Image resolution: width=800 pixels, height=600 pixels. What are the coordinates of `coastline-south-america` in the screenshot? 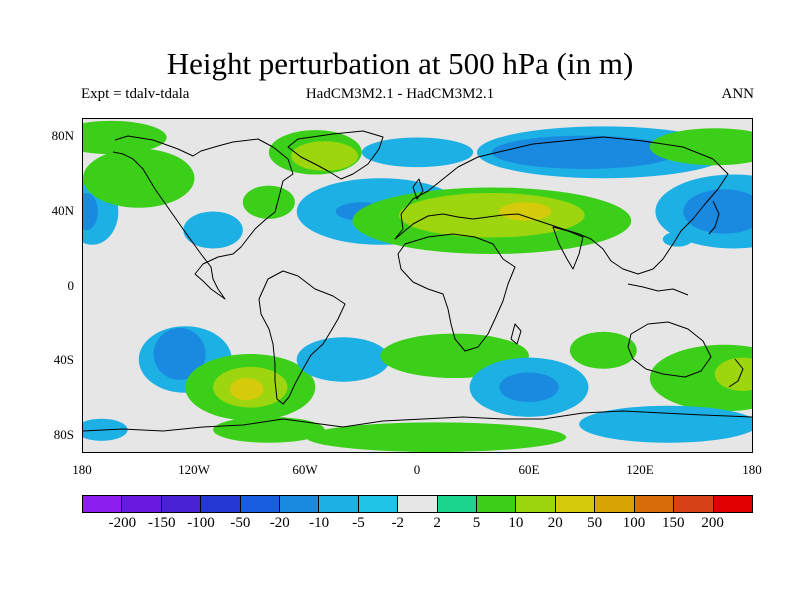 It's located at (302, 337).